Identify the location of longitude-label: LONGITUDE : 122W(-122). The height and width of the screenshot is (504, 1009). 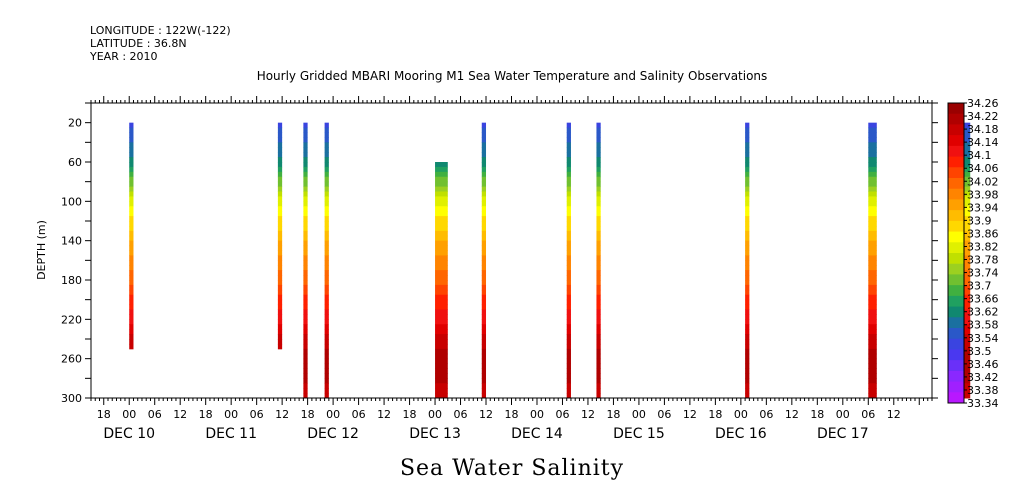
(160, 30).